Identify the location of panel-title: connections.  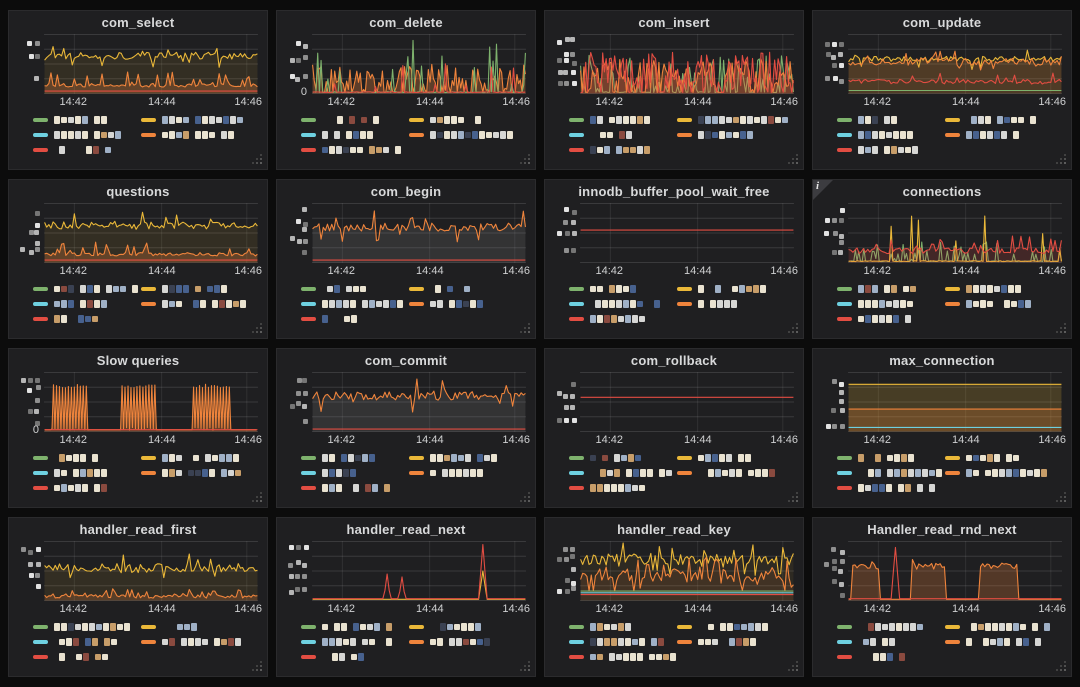
(942, 191).